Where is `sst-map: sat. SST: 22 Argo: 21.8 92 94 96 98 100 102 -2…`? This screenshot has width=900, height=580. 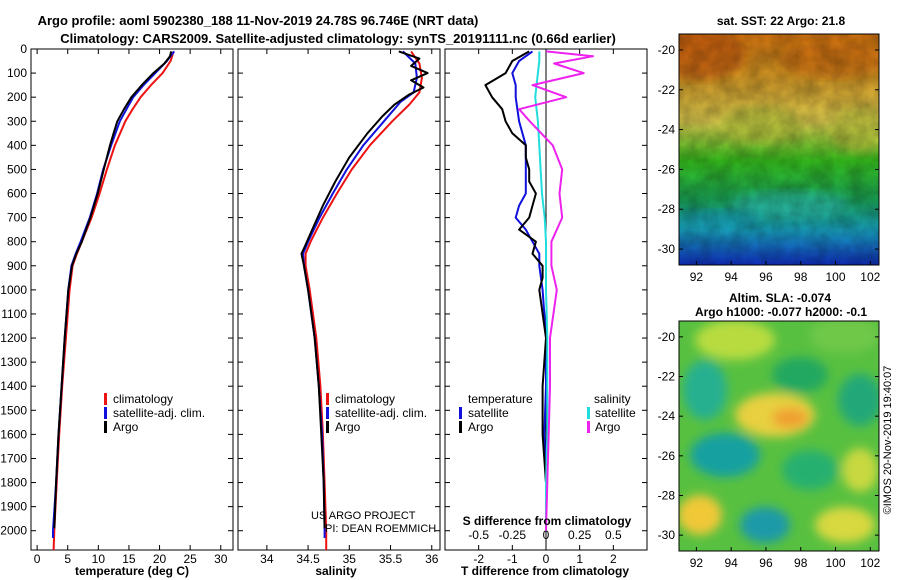 sst-map: sat. SST: 22 Argo: 21.8 92 94 96 98 100 102 -2… is located at coordinates (769, 149).